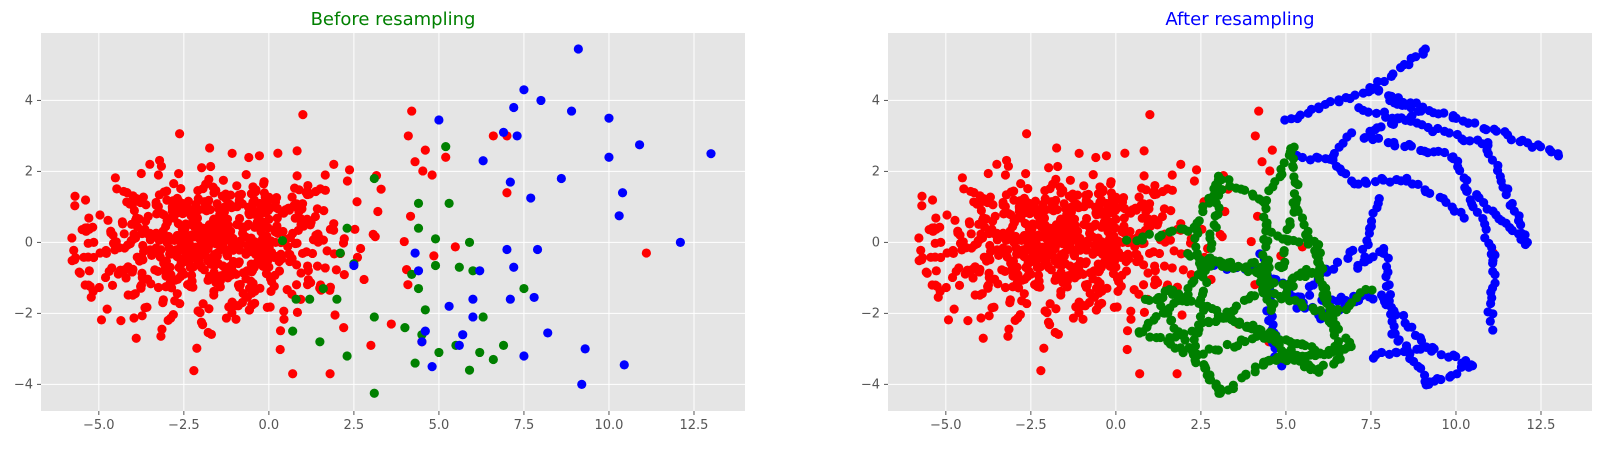  I want to click on xtick-label: −5.0, so click(99, 425).